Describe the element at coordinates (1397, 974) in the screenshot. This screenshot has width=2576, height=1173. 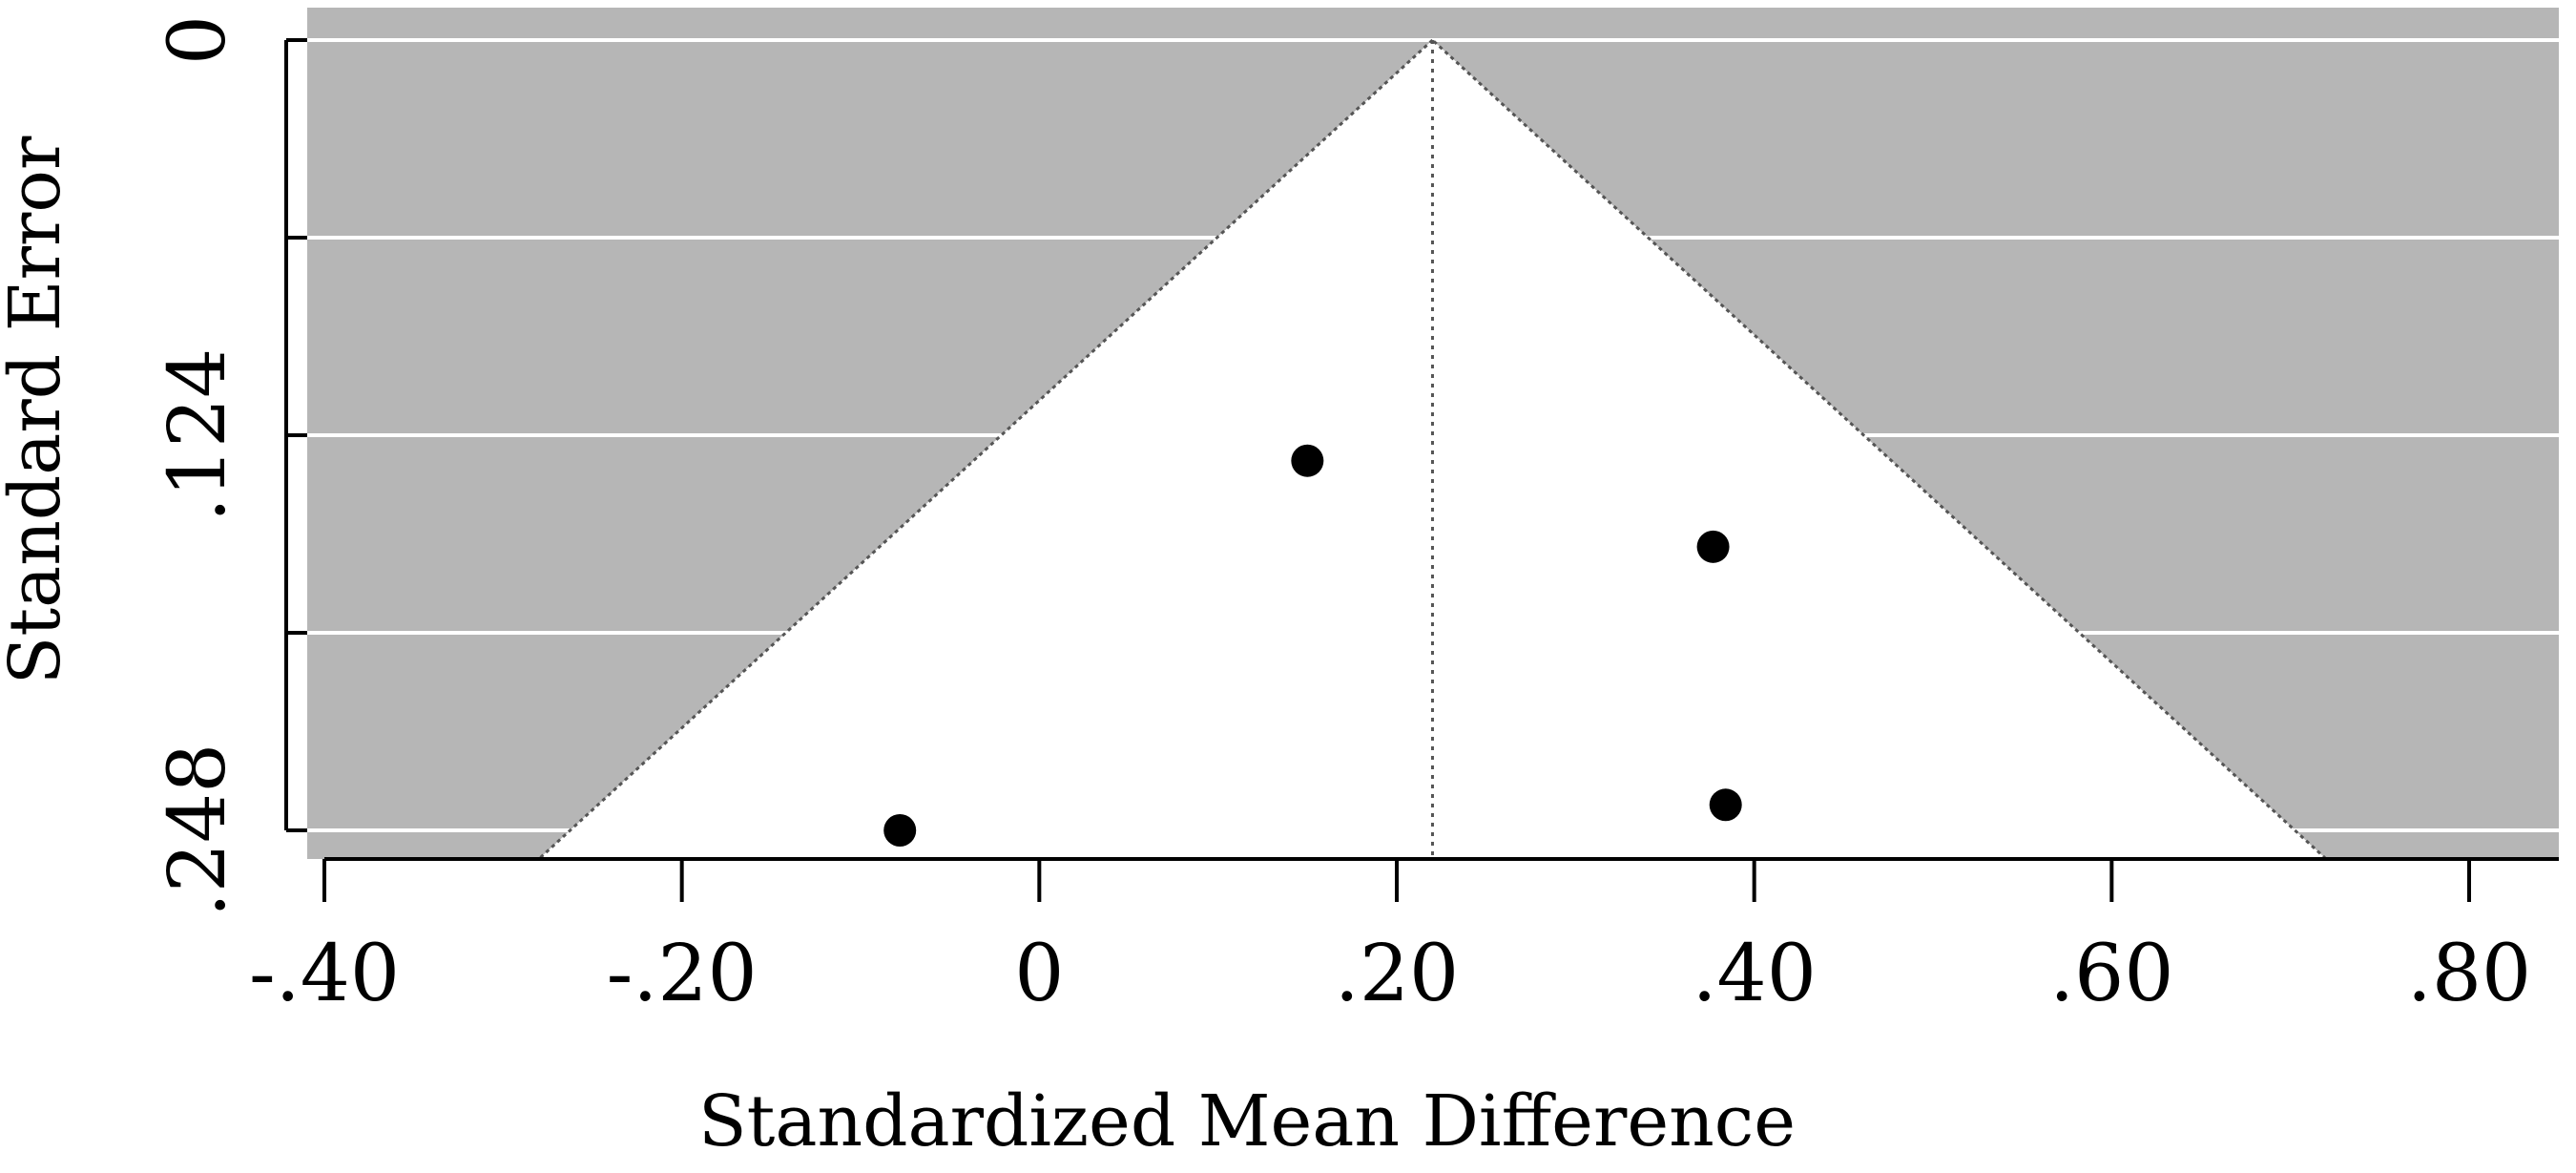
I see `x-tick-label: .20` at that location.